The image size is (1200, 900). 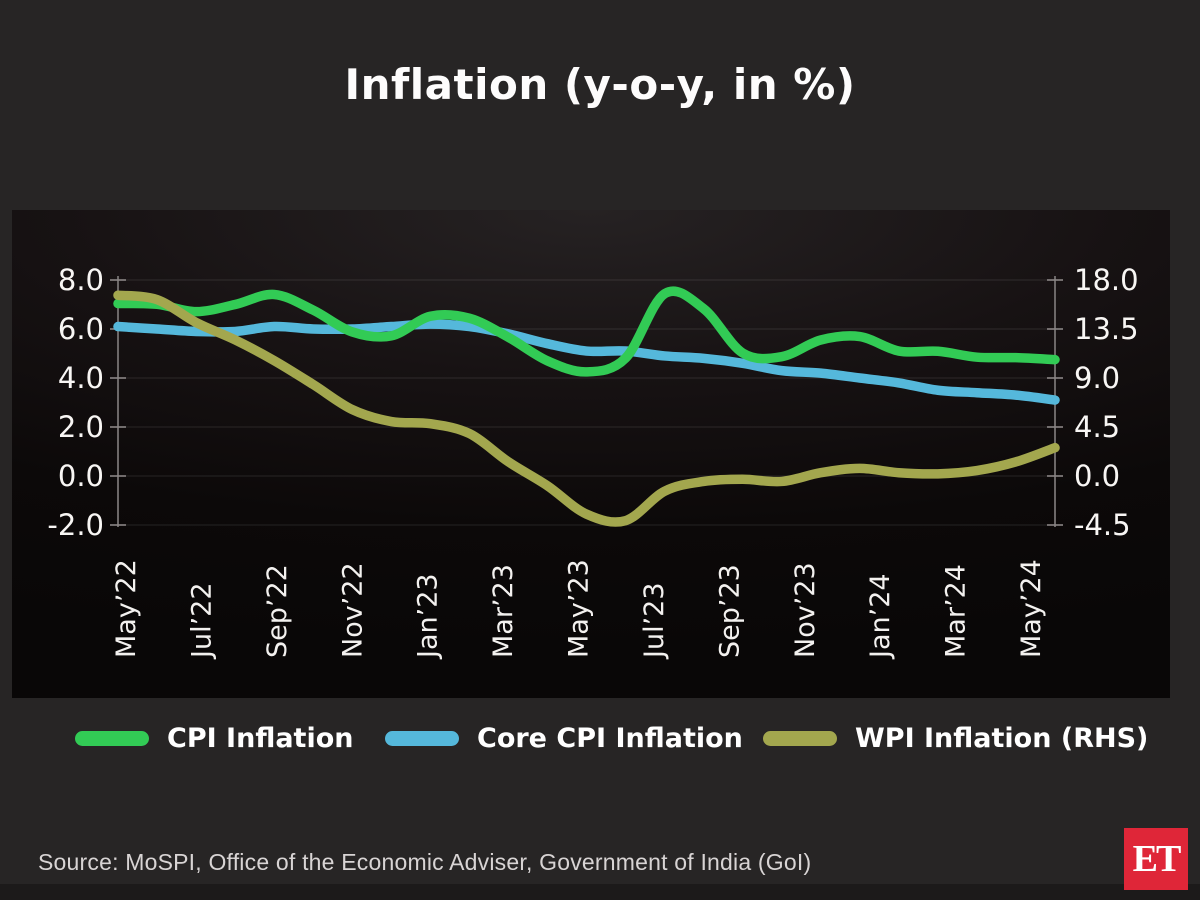 What do you see at coordinates (81, 329) in the screenshot?
I see `left-axis-label: 6.0` at bounding box center [81, 329].